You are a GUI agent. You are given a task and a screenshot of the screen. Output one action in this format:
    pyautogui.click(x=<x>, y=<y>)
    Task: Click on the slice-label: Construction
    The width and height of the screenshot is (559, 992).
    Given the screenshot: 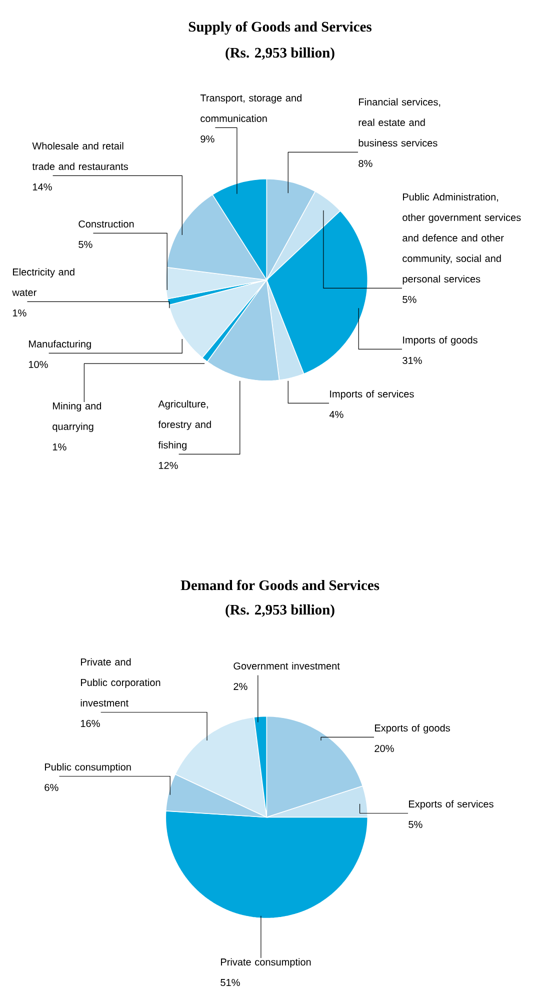 What is the action you would take?
    pyautogui.click(x=106, y=224)
    